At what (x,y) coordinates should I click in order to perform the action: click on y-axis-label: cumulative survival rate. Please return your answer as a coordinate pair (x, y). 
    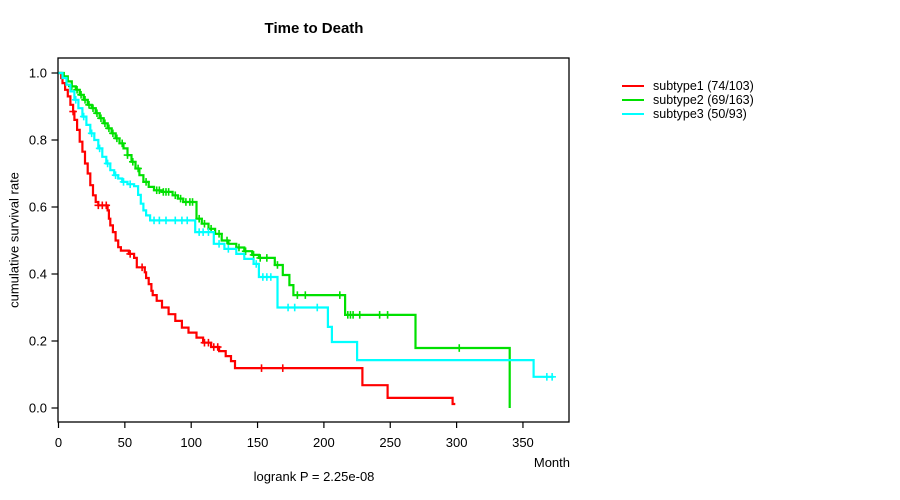
    Looking at the image, I should click on (14, 240).